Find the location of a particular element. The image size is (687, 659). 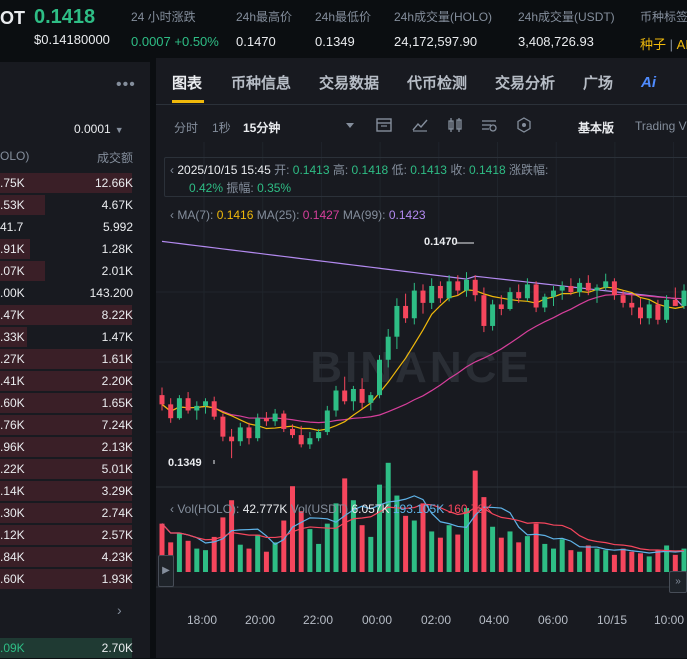

ask-row: .07K 2.01K is located at coordinates (75, 271).